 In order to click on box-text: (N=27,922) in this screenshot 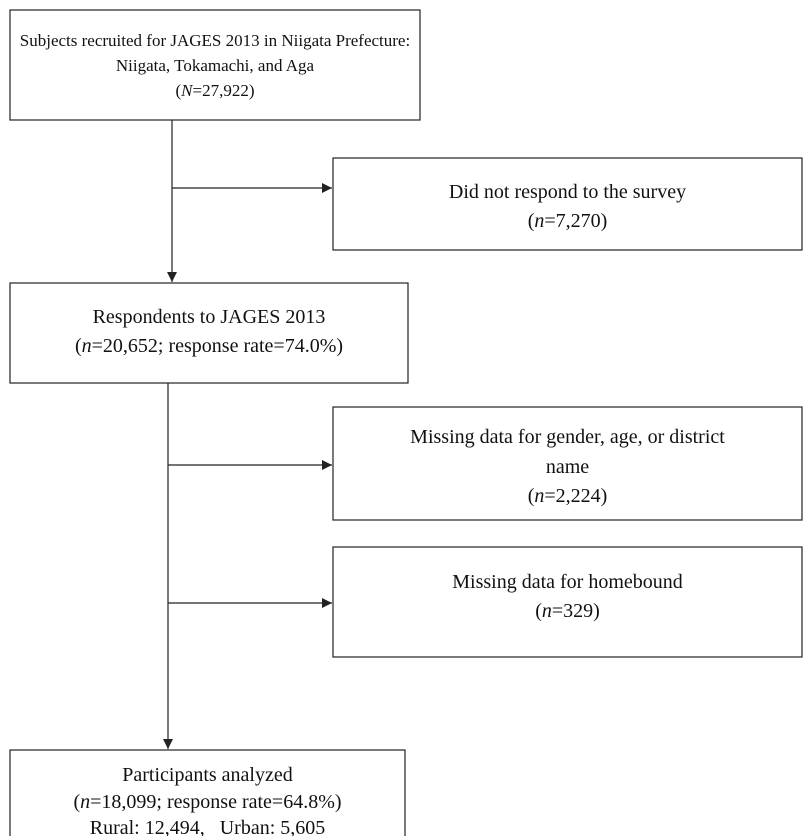, I will do `click(214, 90)`.